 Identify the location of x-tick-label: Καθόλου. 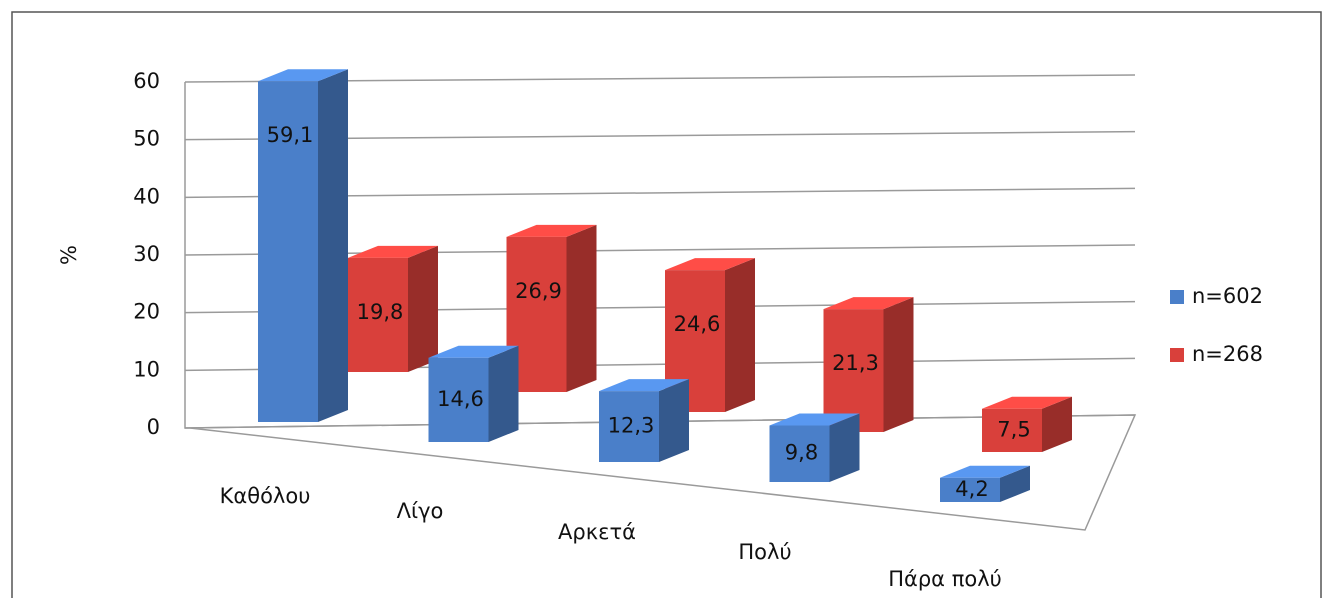
(265, 496).